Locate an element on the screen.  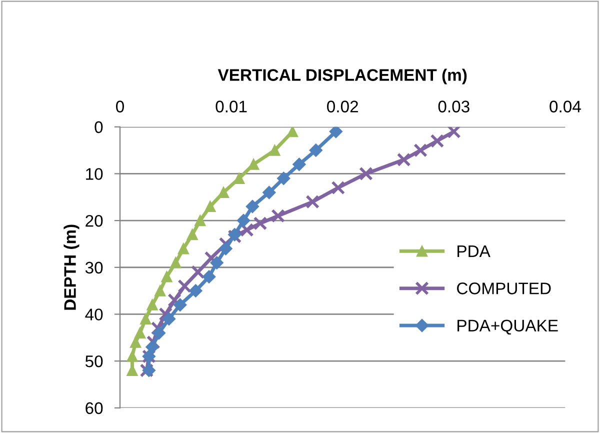
legend-label: COMPUTED is located at coordinates (504, 288).